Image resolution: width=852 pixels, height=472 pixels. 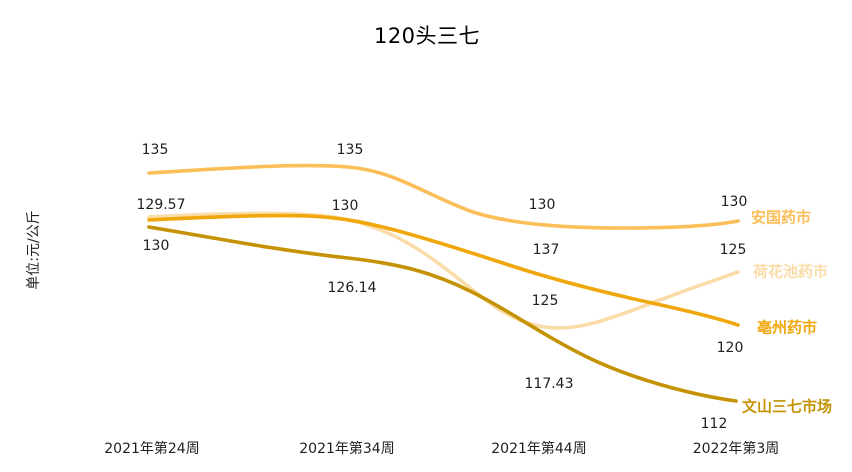 What do you see at coordinates (443, 196) in the screenshot?
I see `series-line-anguo` at bounding box center [443, 196].